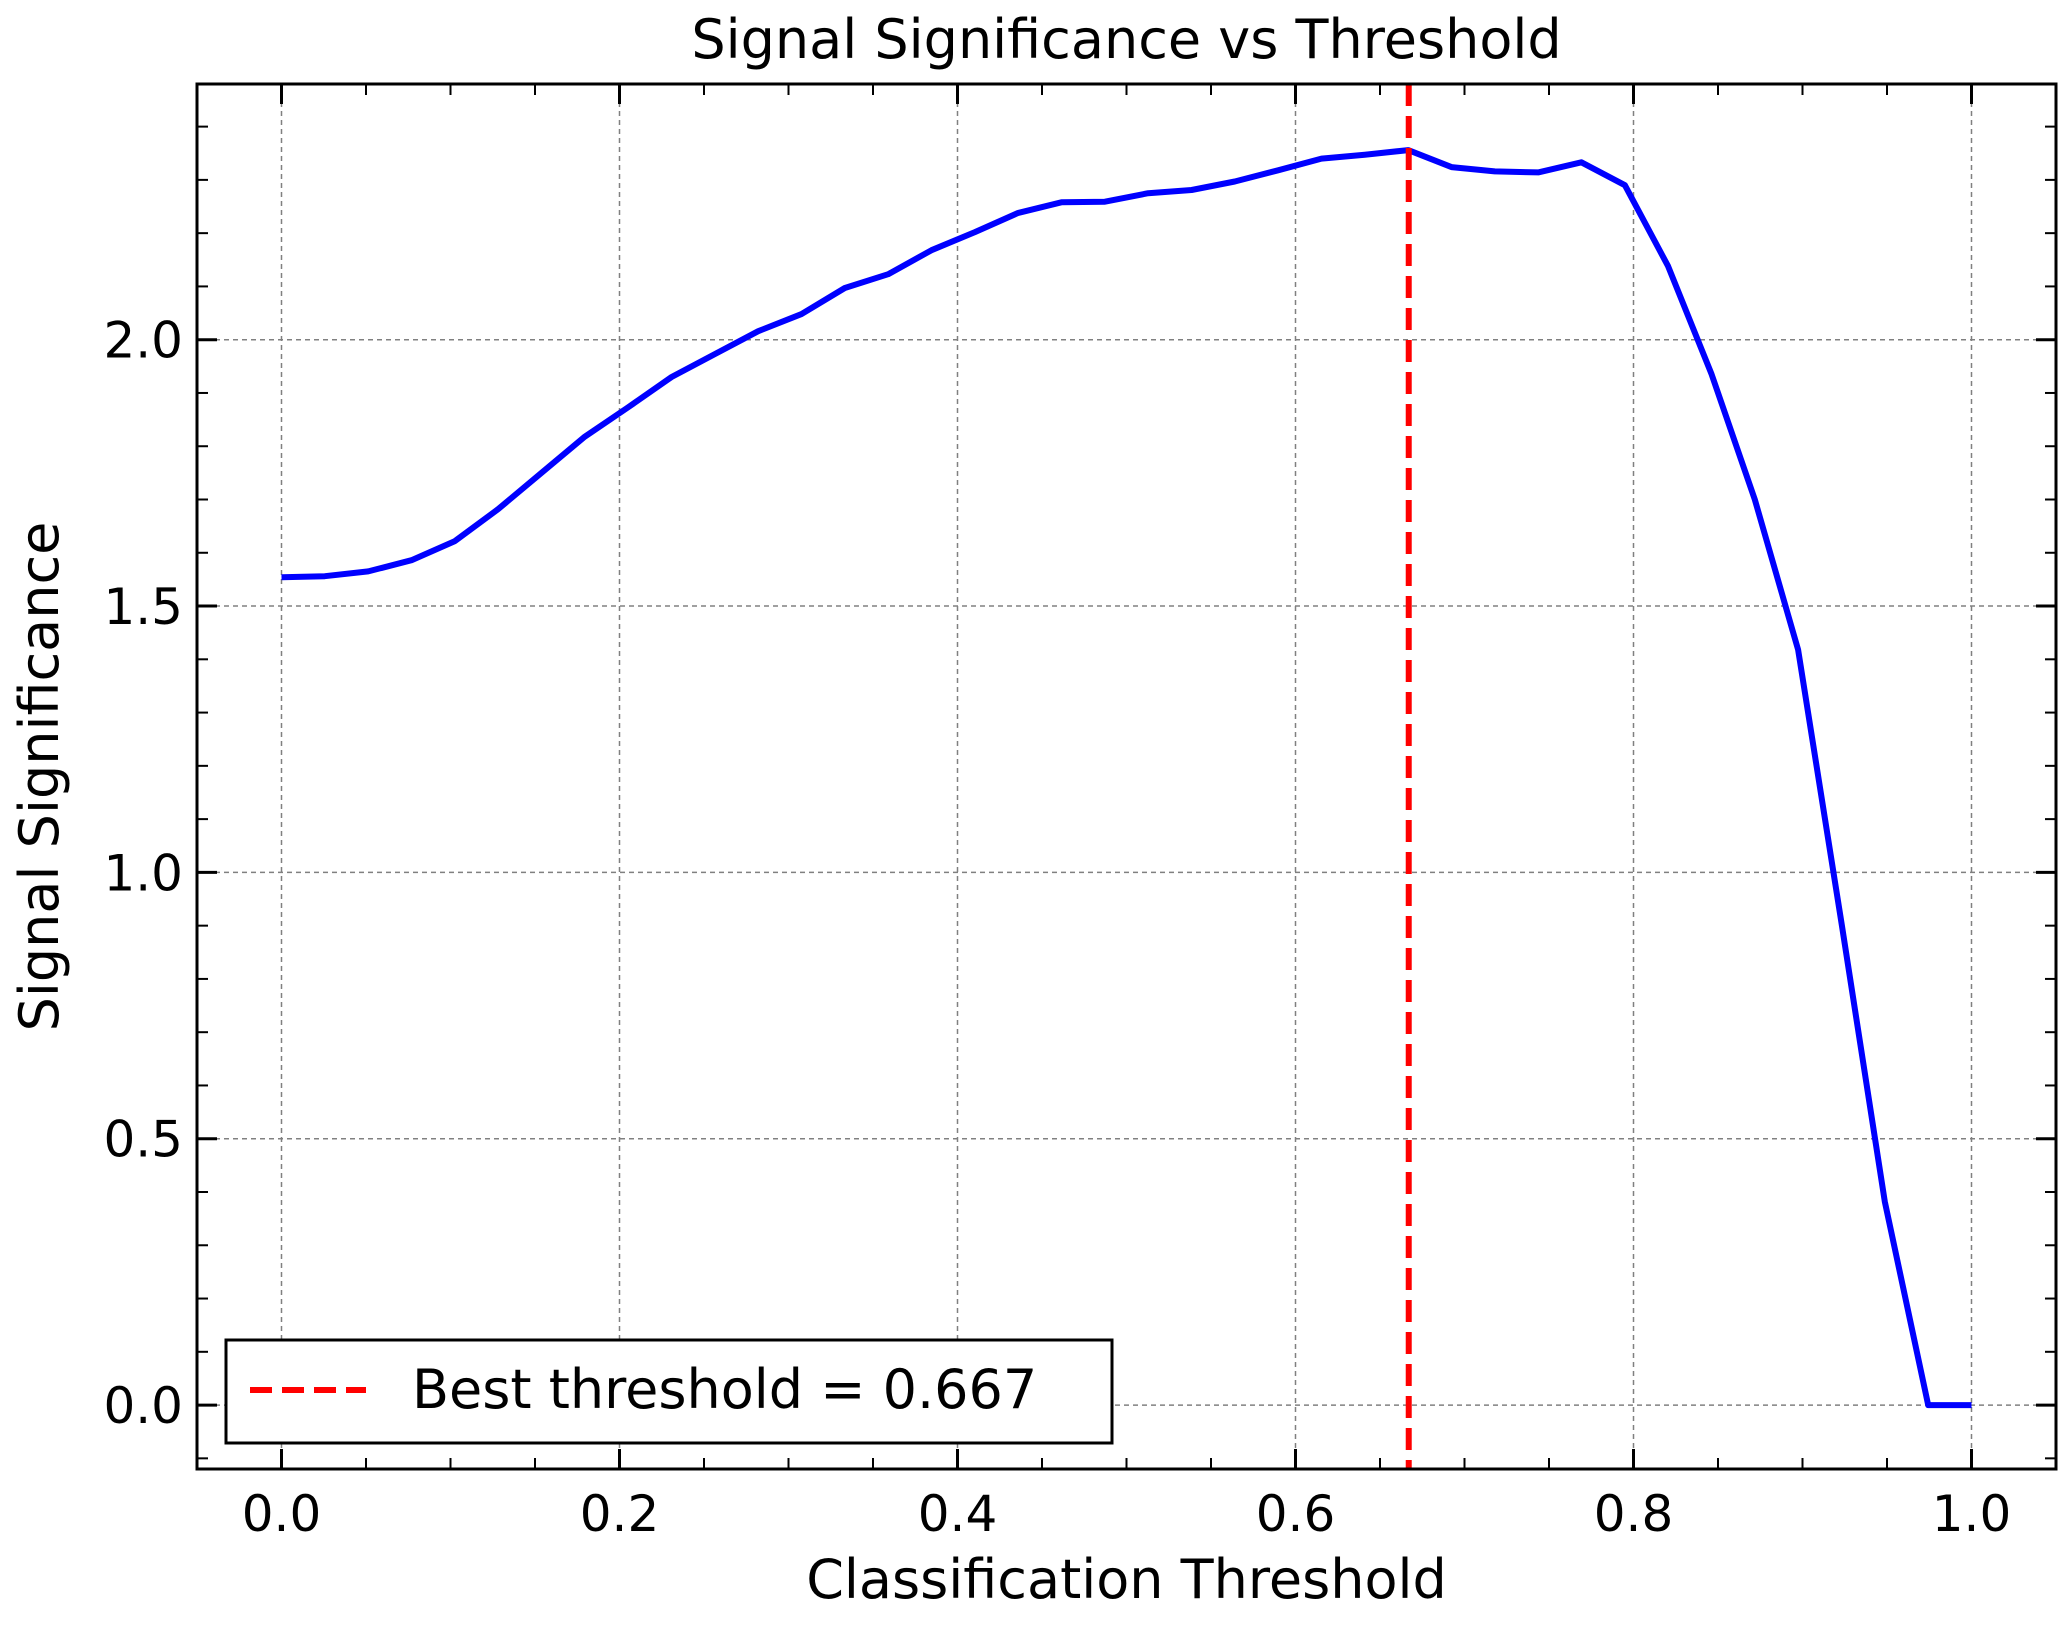  Describe the element at coordinates (143, 607) in the screenshot. I see `y-tick-label: 1.5` at that location.